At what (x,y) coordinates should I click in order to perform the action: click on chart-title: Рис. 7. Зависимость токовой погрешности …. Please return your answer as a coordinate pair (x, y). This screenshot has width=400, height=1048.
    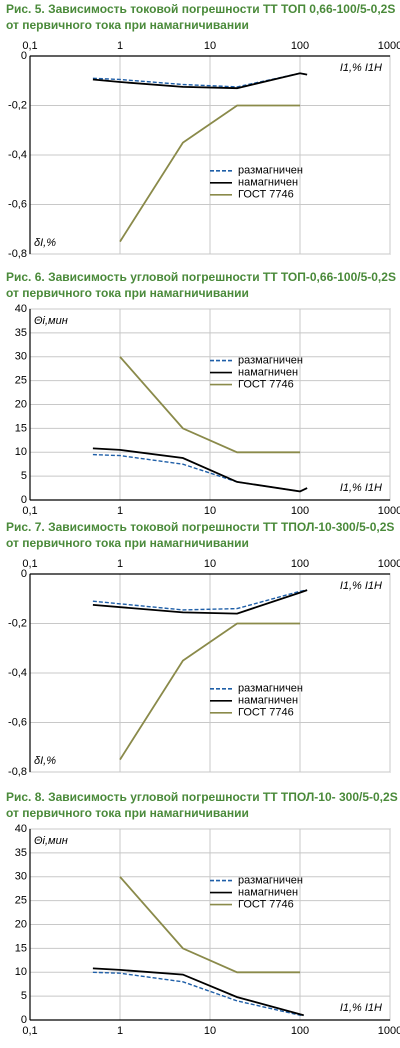
    Looking at the image, I should click on (200, 527).